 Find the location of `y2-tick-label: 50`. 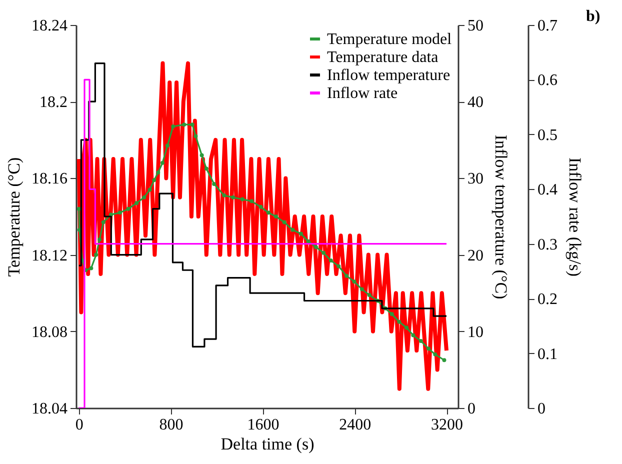

y2-tick-label: 50 is located at coordinates (476, 26).